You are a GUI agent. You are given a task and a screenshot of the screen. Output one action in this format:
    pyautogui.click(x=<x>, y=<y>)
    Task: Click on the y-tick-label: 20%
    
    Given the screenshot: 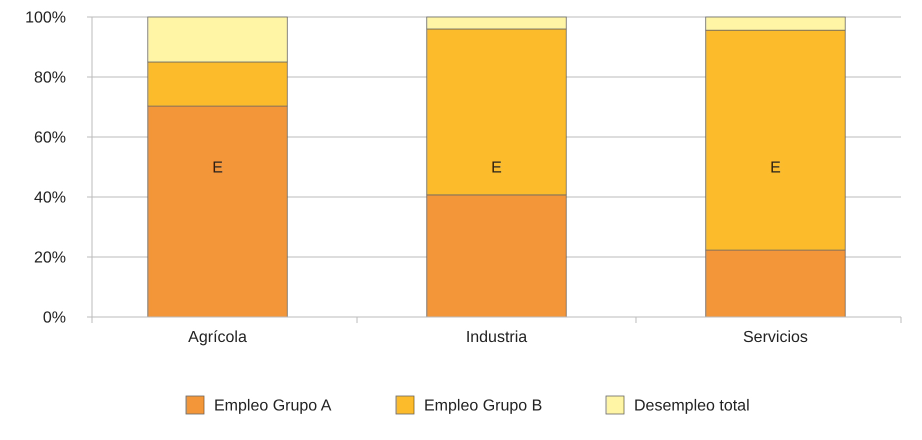 What is the action you would take?
    pyautogui.click(x=50, y=258)
    